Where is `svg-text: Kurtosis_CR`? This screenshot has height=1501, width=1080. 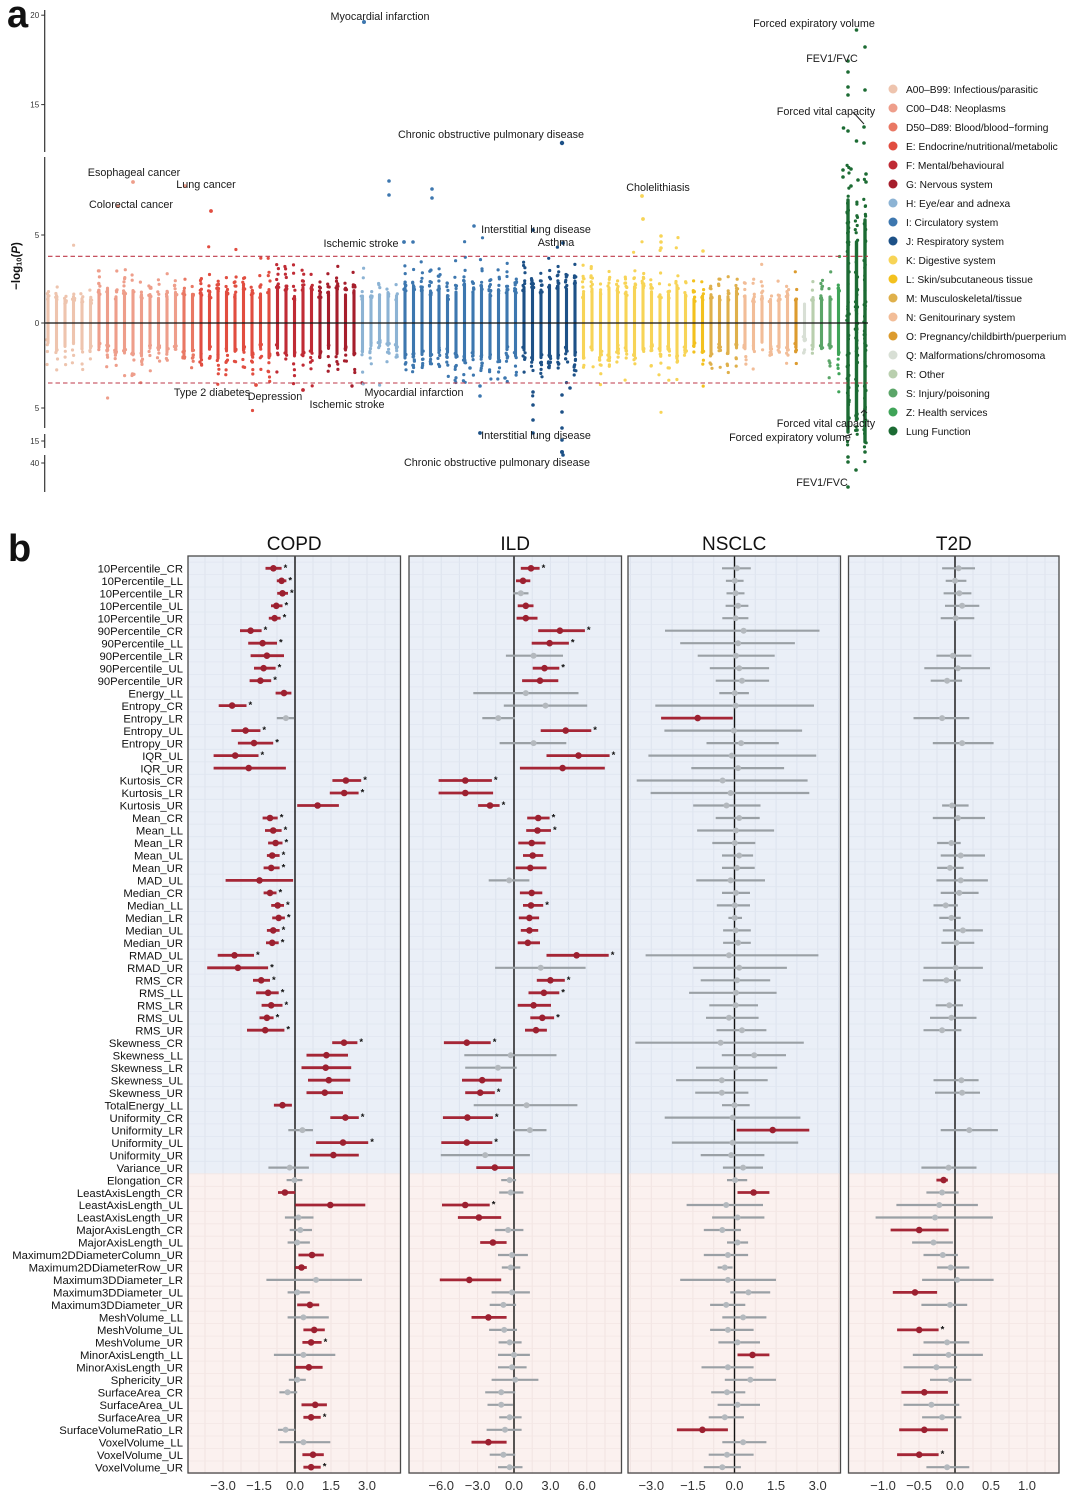
svg-text: Kurtosis_CR is located at coordinates (151, 782).